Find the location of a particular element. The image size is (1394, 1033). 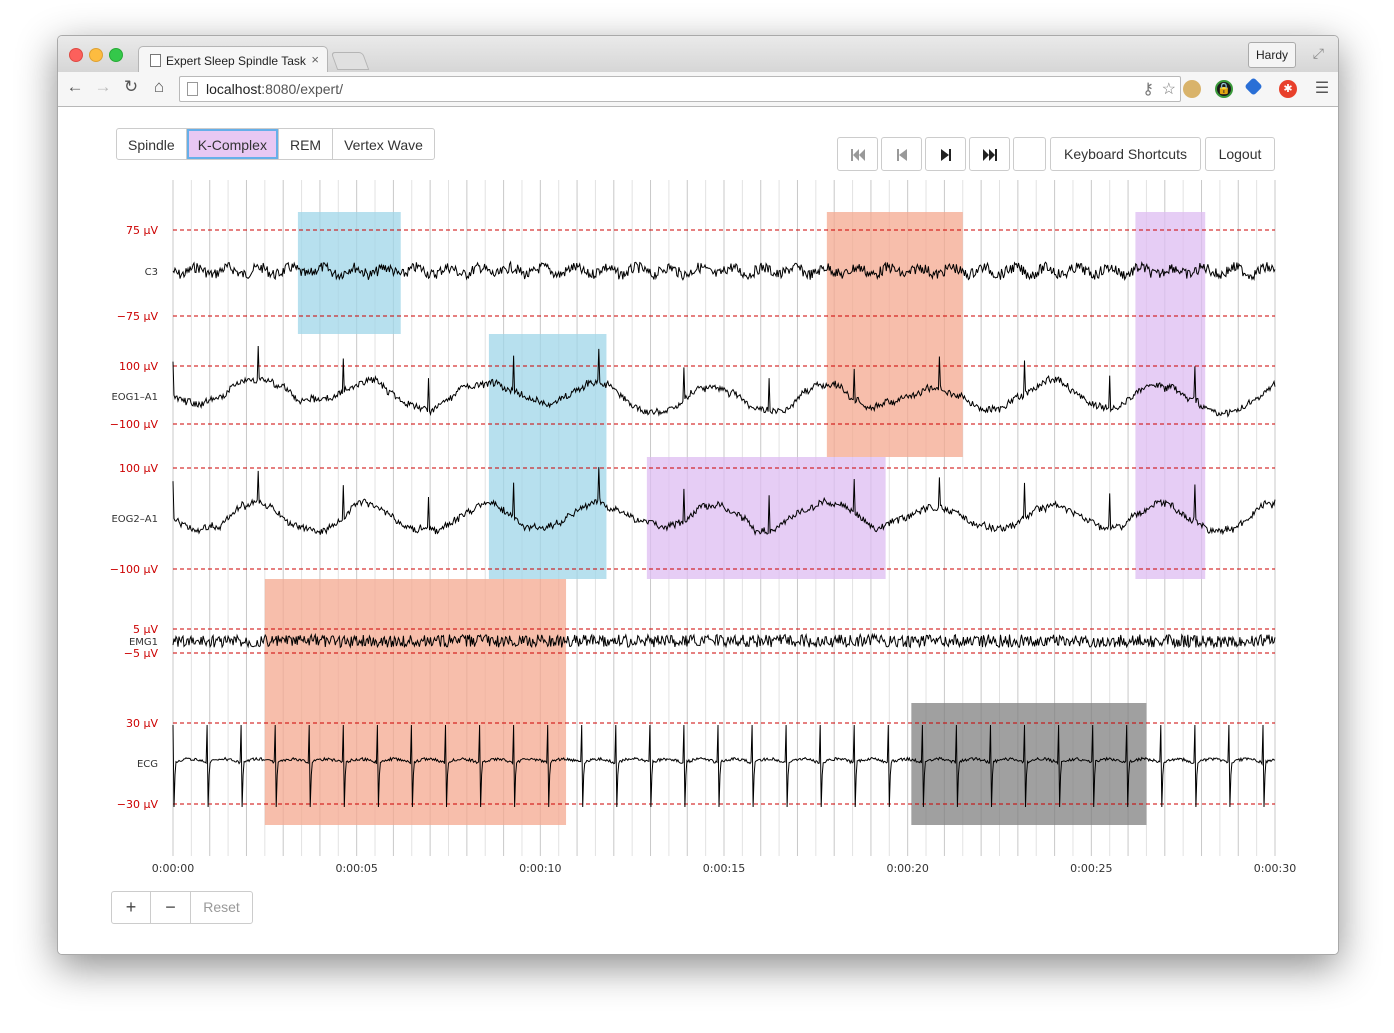

blank-button is located at coordinates (1029, 154).